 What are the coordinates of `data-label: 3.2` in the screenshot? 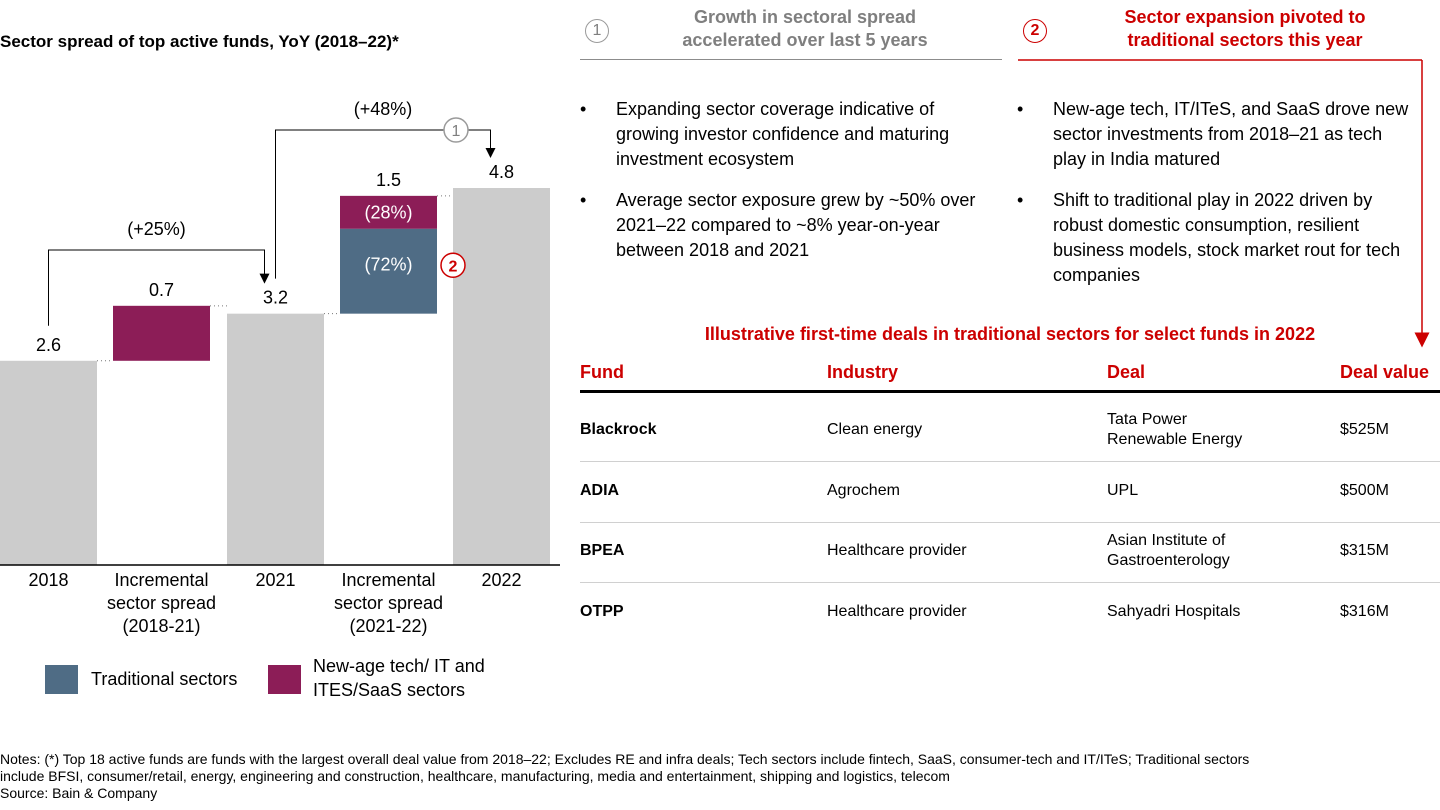 It's located at (275, 298).